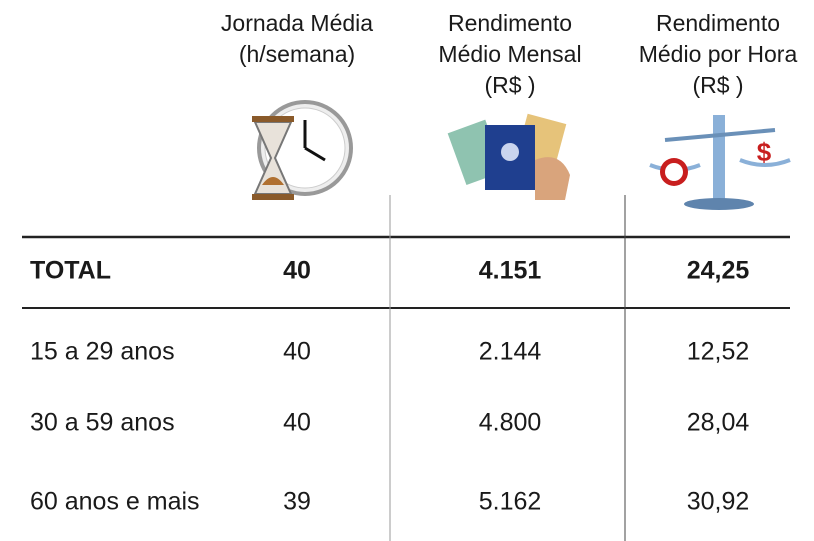 Image resolution: width=814 pixels, height=541 pixels. What do you see at coordinates (720, 162) in the screenshot?
I see `scale-icon: $` at bounding box center [720, 162].